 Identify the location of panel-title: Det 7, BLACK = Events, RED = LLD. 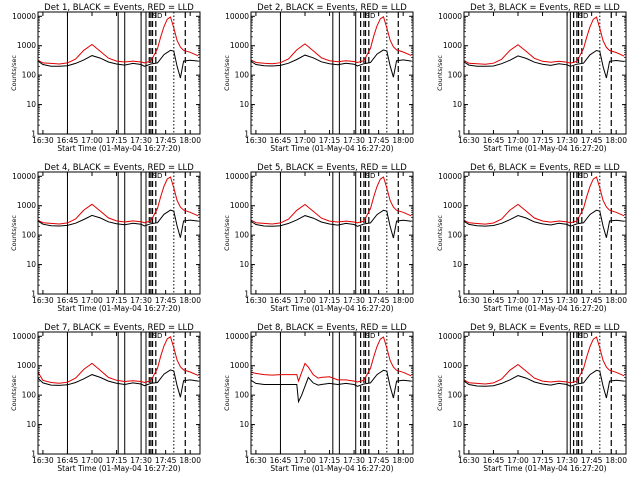
(119, 328).